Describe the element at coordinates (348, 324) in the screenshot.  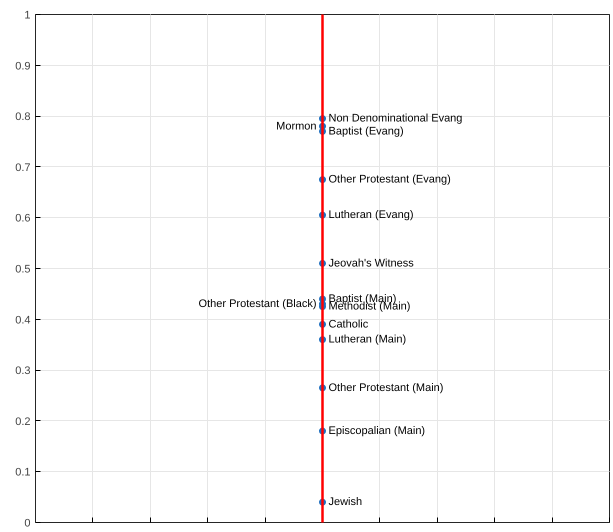
I see `series-label: Catholic` at that location.